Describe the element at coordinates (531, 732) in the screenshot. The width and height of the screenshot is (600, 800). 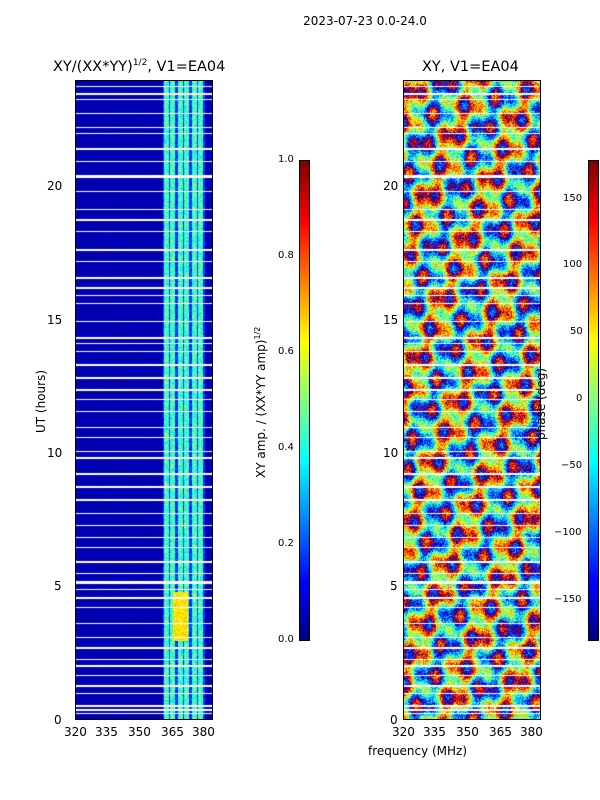
I see `p2-xtick-380: 380` at that location.